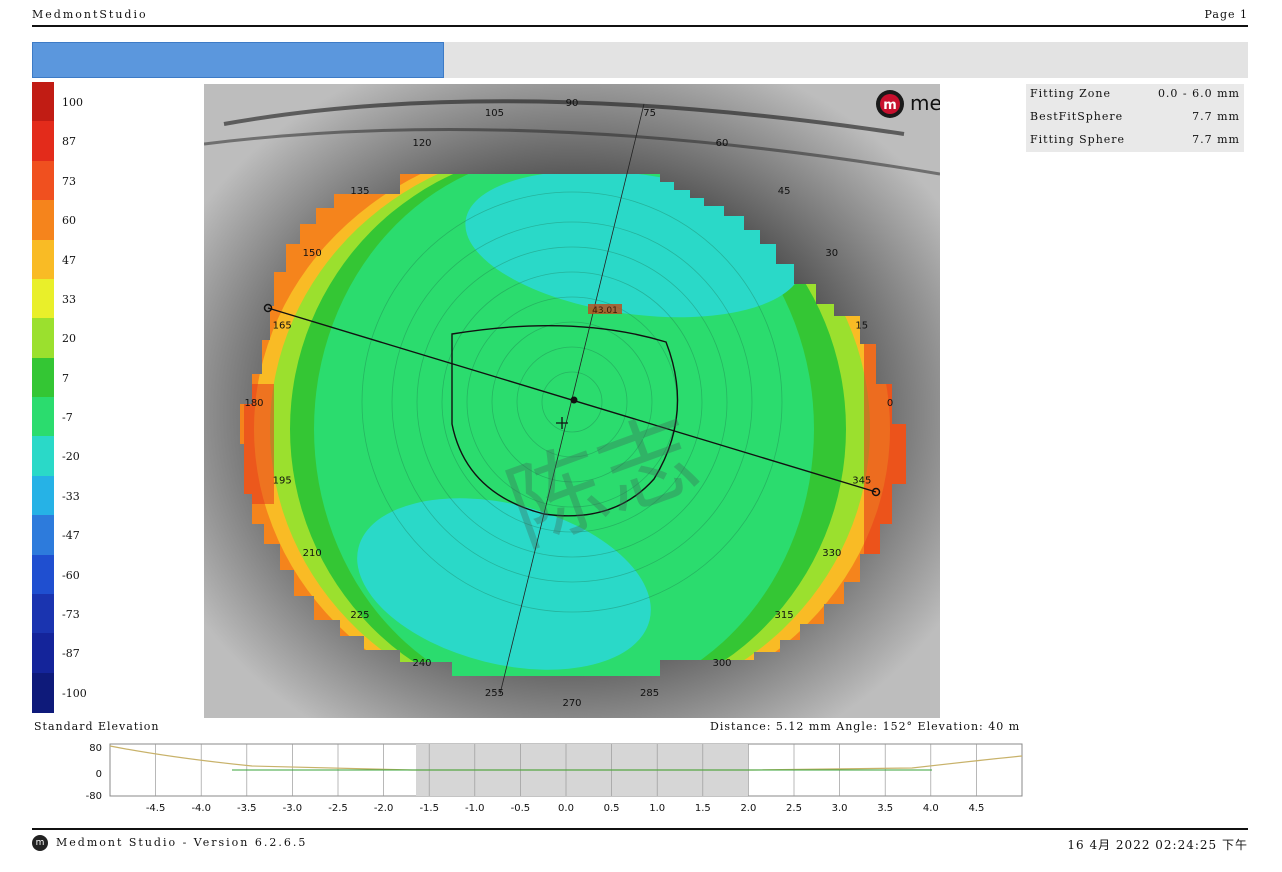  I want to click on profile-x-tick: -2.0, so click(384, 808).